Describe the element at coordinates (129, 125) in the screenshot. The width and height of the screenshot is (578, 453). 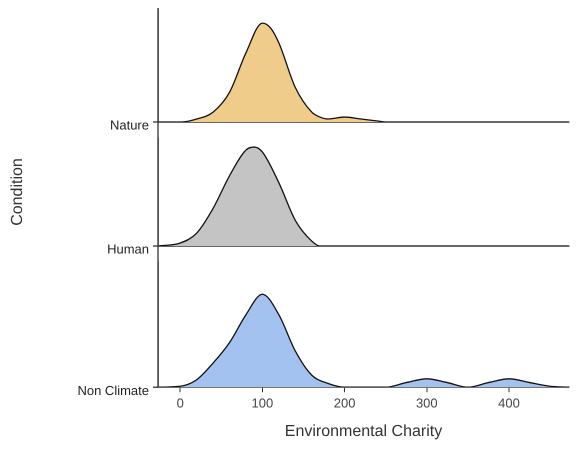
I see `series-label: Nature` at that location.